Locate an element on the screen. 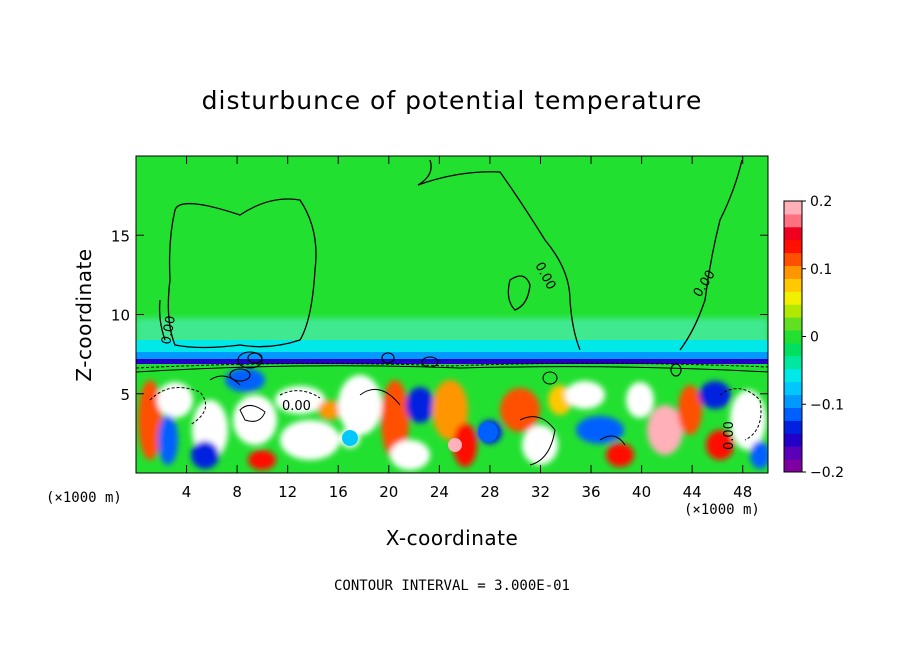 This screenshot has height=654, width=904. contour-interval-note: CONTOUR INTERVAL = 3.000E-01 is located at coordinates (451, 586).